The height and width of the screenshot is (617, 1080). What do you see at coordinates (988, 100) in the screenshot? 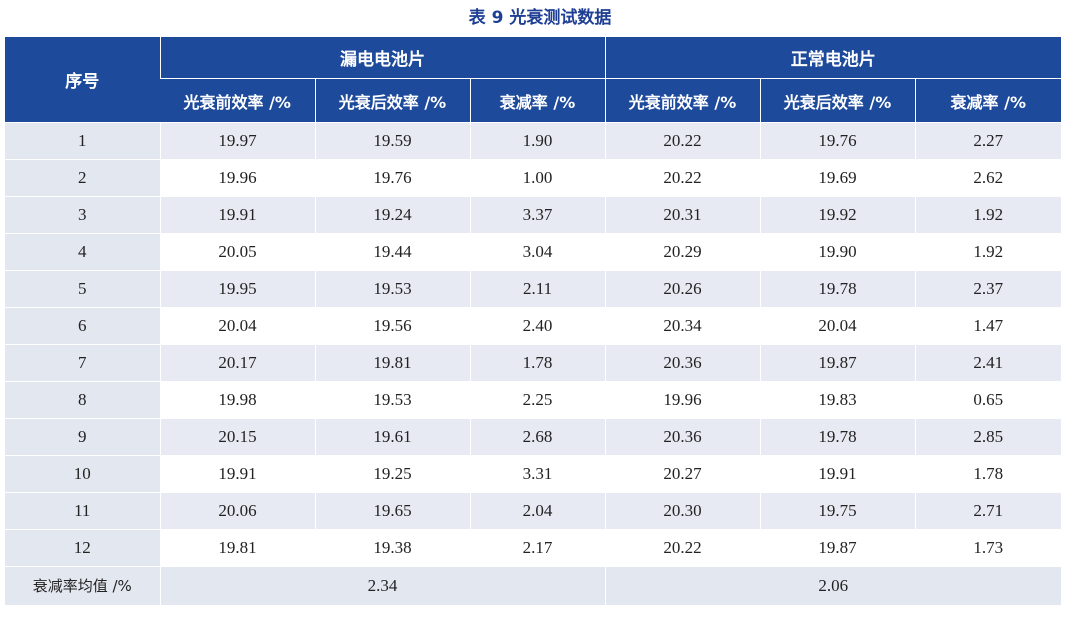
I see `normal-degradation-rate-header: 衰减率 /%` at bounding box center [988, 100].